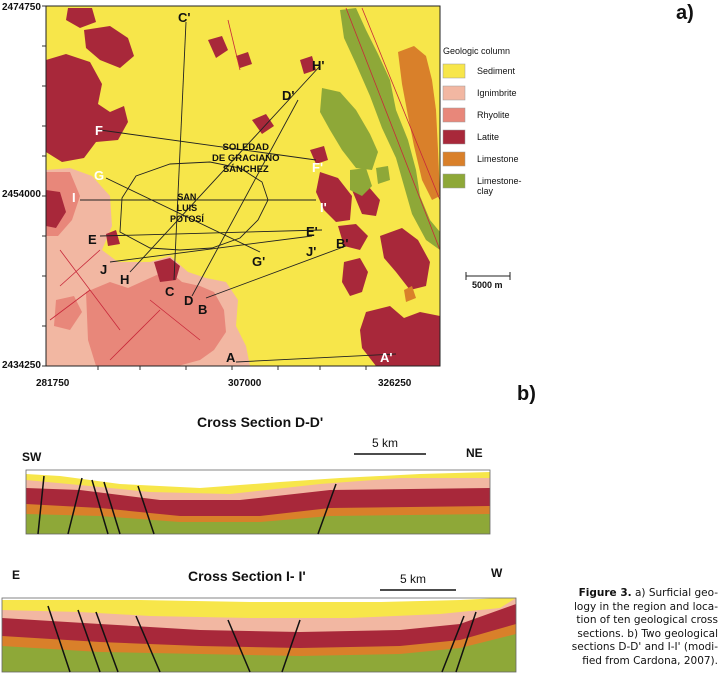 This screenshot has height=676, width=720. I want to click on label-B: B, so click(203, 309).